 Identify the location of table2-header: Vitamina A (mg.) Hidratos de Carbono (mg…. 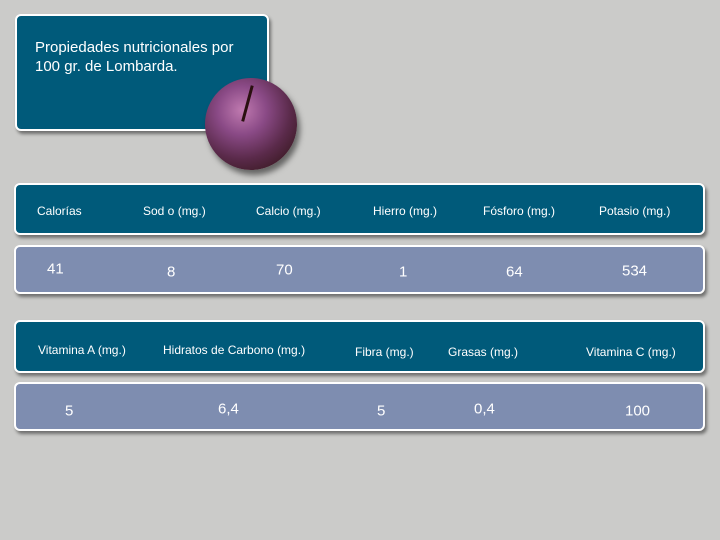
(359, 346).